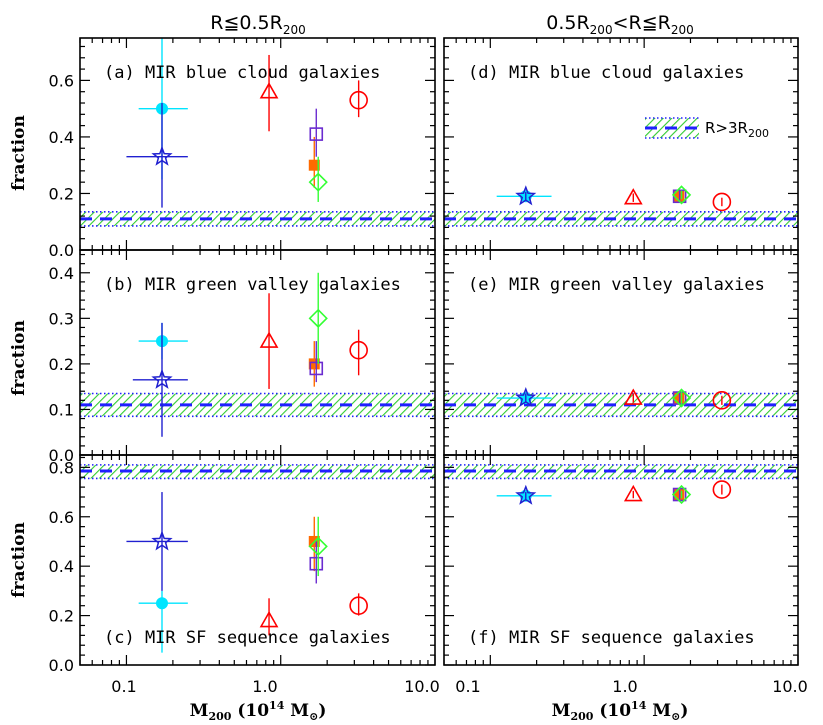 This screenshot has width=823, height=725. Describe the element at coordinates (61, 318) in the screenshot. I see `y-tick-label: 0.3` at that location.